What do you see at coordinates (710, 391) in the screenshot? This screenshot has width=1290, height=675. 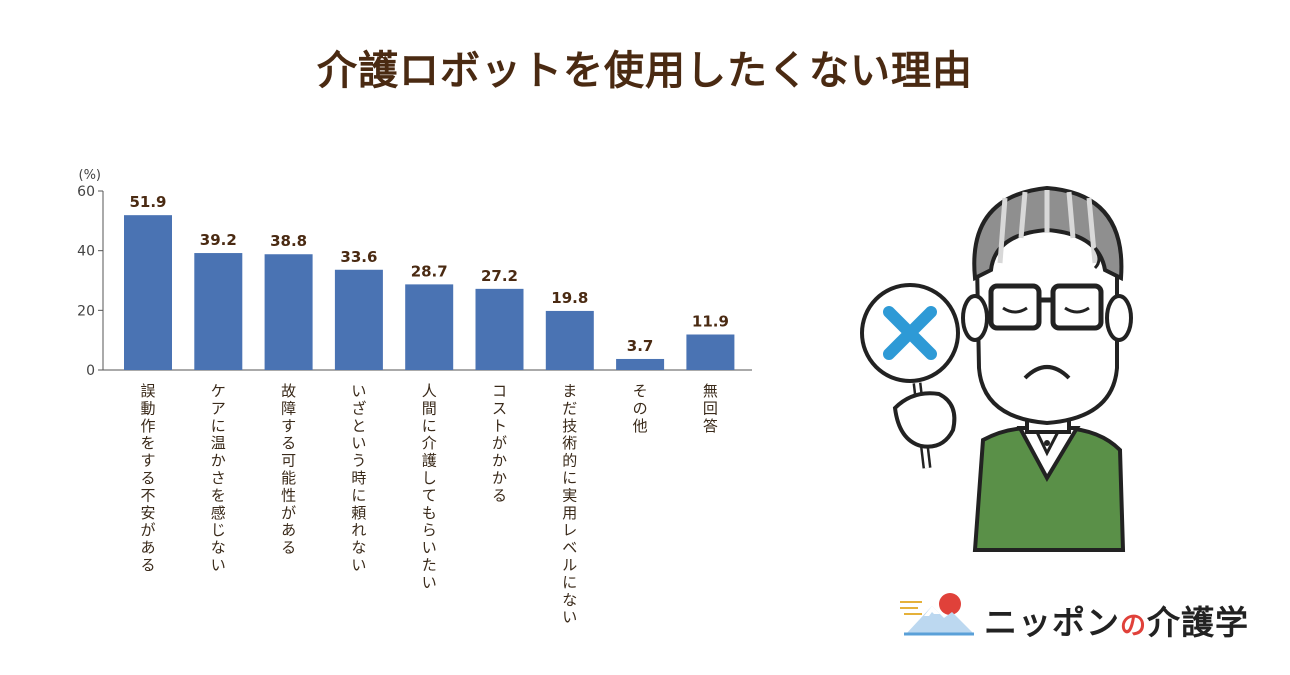 I see `svg-text: 無` at bounding box center [710, 391].